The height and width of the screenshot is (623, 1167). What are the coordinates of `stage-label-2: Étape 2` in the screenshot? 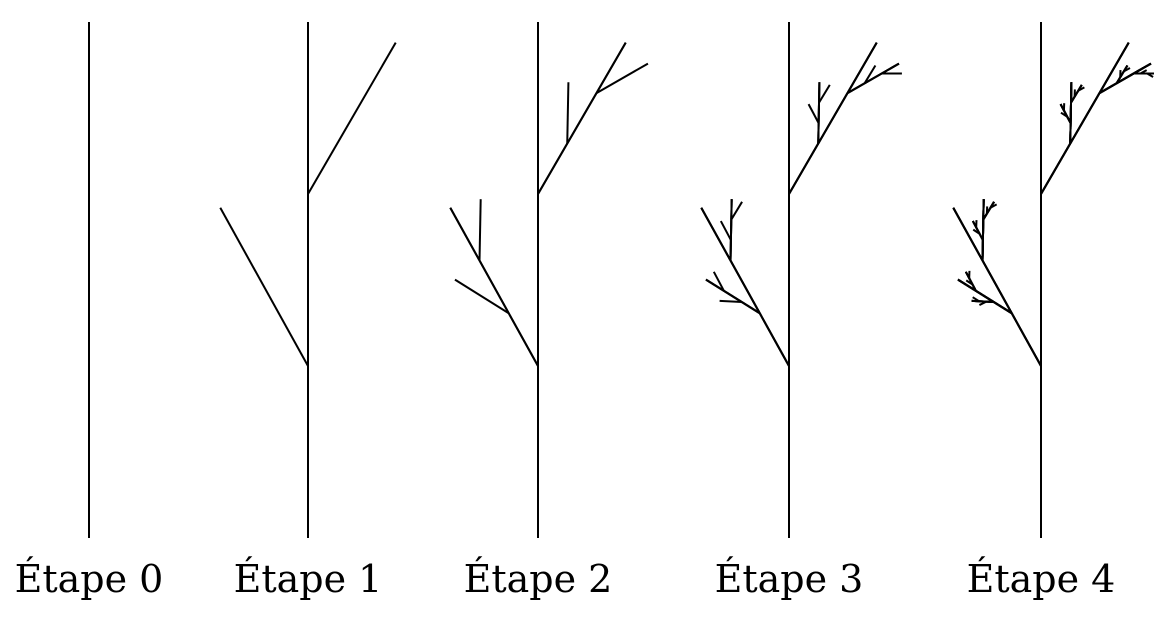 It's located at (538, 579).